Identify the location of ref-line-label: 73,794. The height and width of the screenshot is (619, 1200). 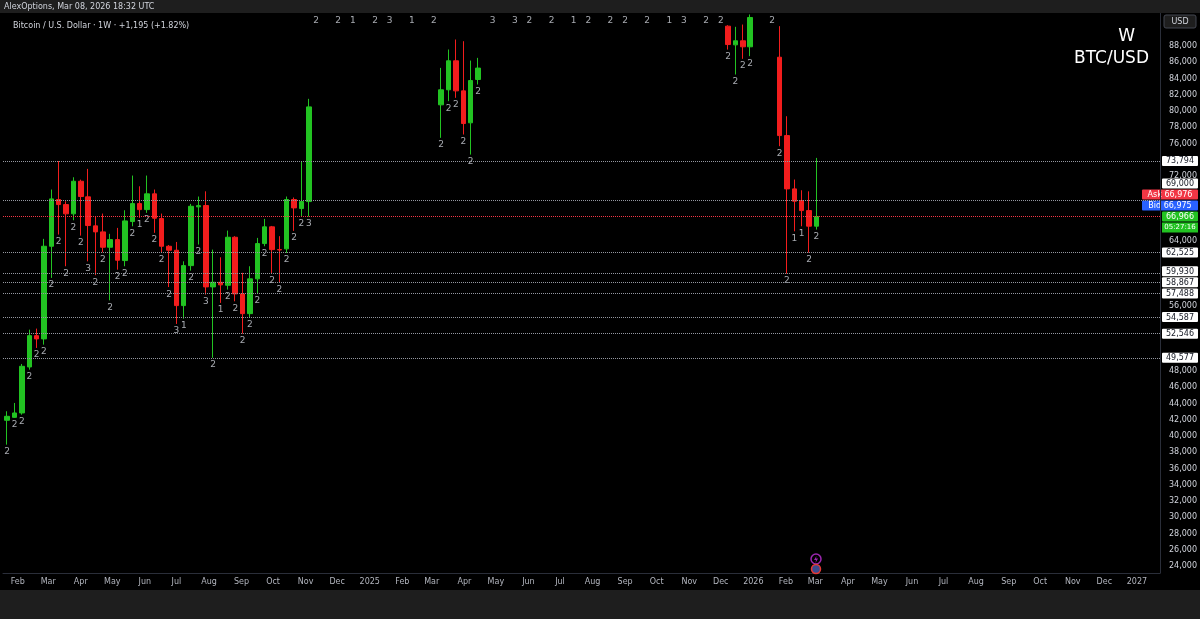
(1180, 161).